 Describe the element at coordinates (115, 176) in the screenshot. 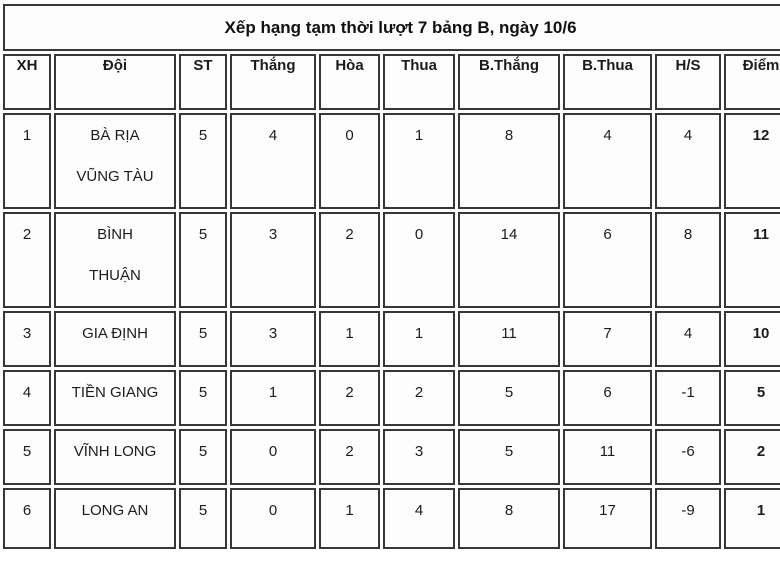

I see `team-name-line: VŨNG TÀU` at that location.